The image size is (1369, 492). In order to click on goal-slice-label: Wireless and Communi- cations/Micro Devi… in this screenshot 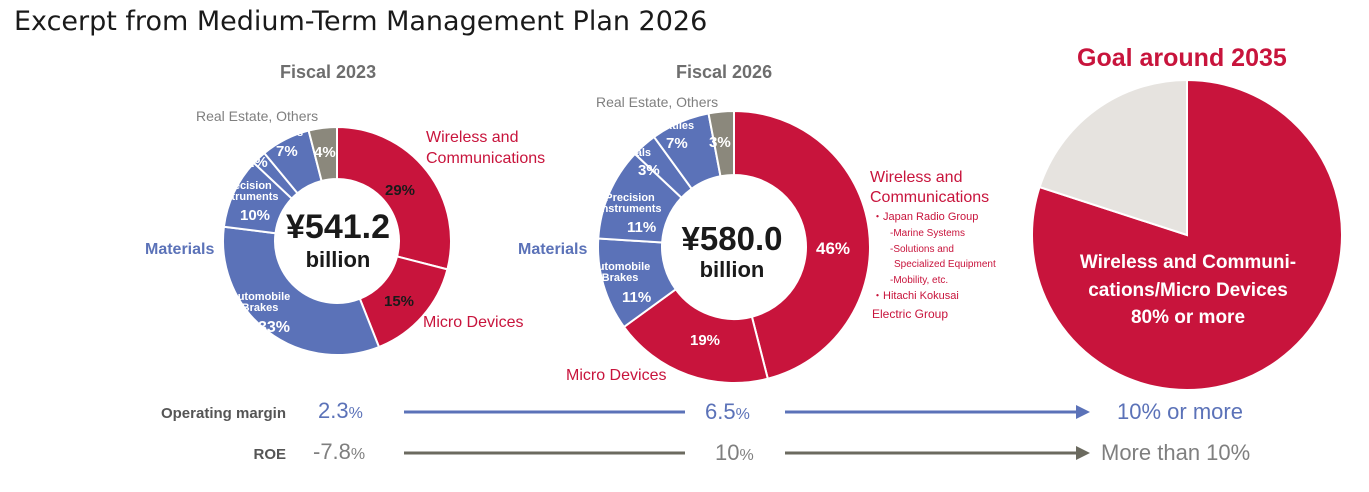, I will do `click(1188, 290)`.